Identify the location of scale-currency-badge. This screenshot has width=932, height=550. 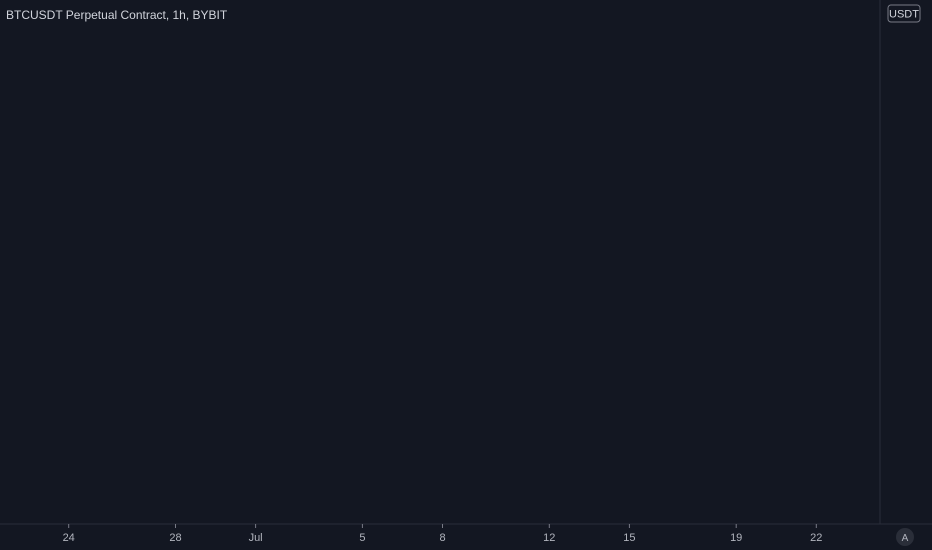
(904, 13).